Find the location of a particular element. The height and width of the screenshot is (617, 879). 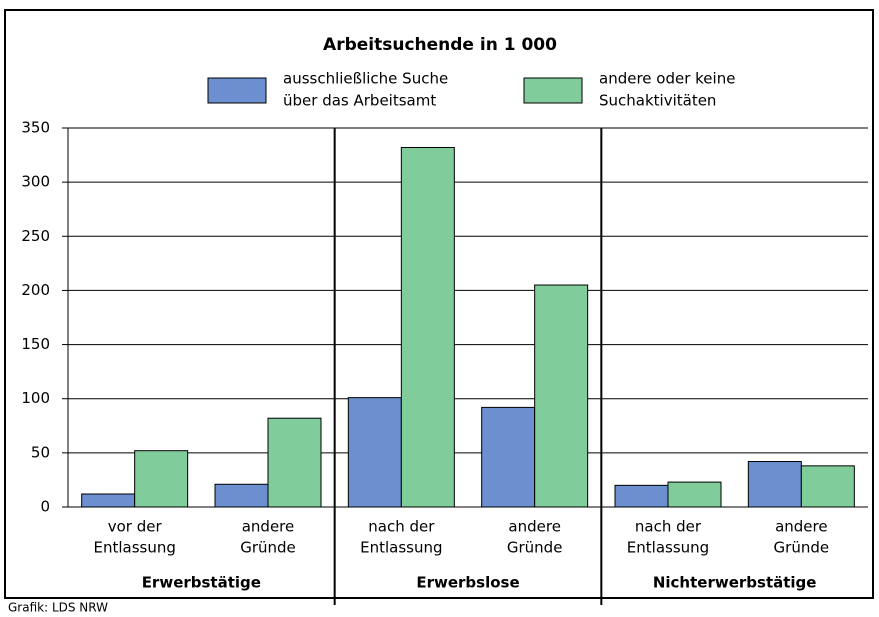

y-tick-label: 0 is located at coordinates (45, 507).